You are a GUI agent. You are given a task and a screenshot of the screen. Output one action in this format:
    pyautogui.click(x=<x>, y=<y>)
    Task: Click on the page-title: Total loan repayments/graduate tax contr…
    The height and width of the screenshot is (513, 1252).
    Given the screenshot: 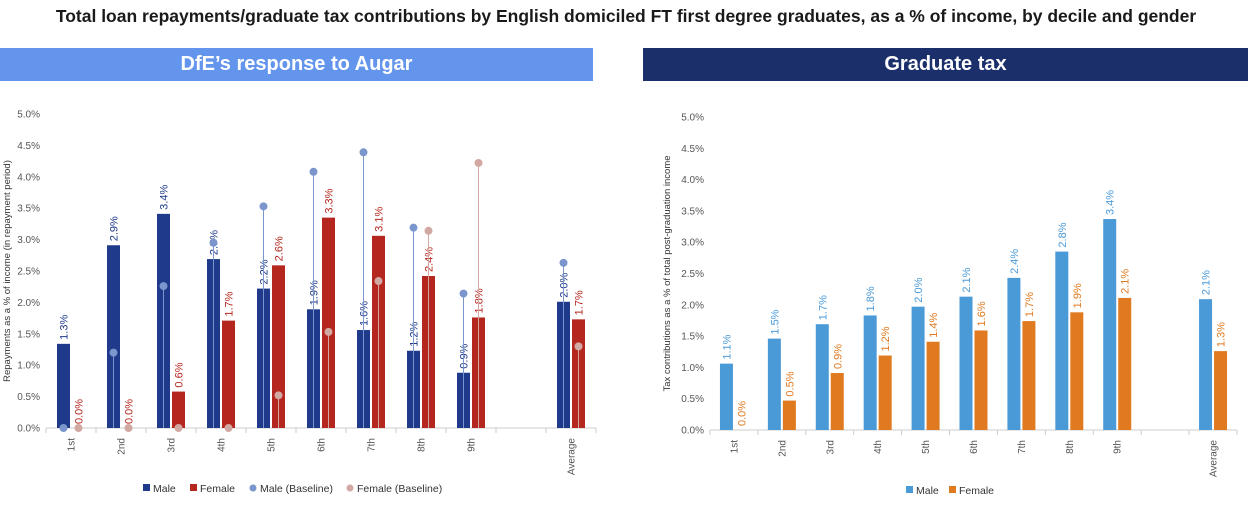 What is the action you would take?
    pyautogui.click(x=626, y=16)
    